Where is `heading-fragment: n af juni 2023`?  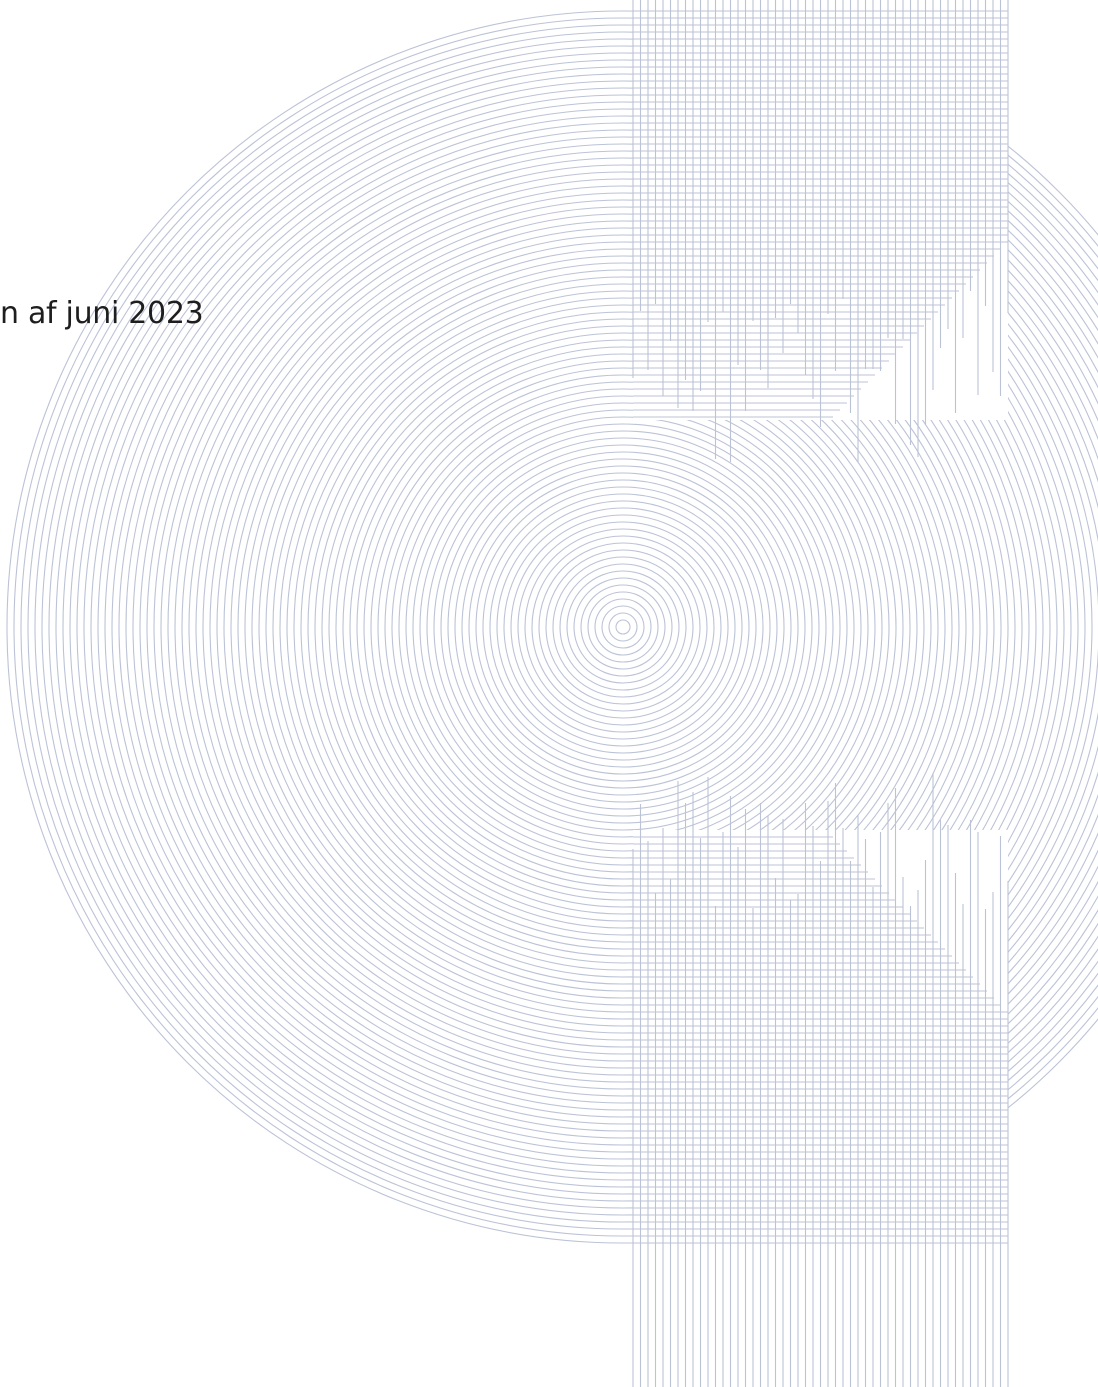
heading-fragment: n af juni 2023 is located at coordinates (102, 313).